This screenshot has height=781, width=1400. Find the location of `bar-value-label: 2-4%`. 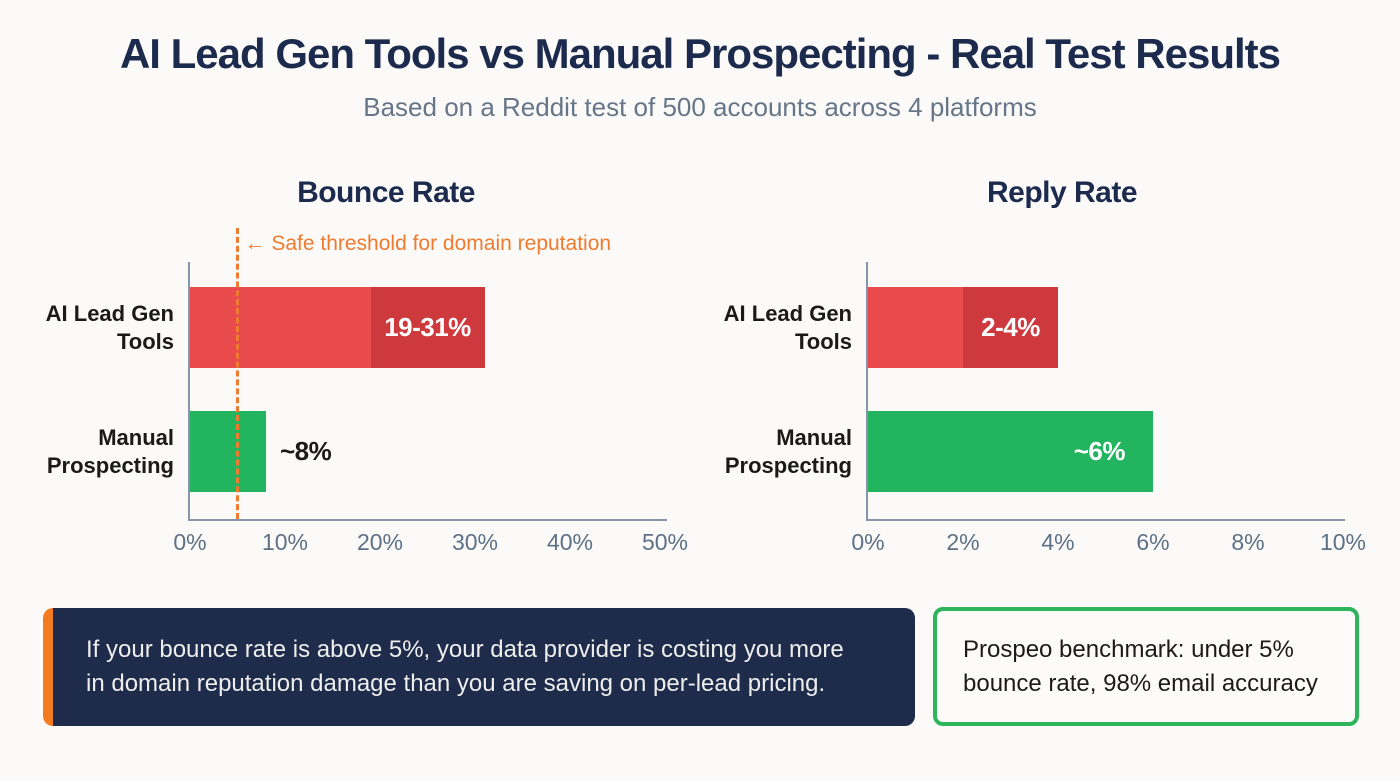

bar-value-label: 2-4% is located at coordinates (1010, 327).